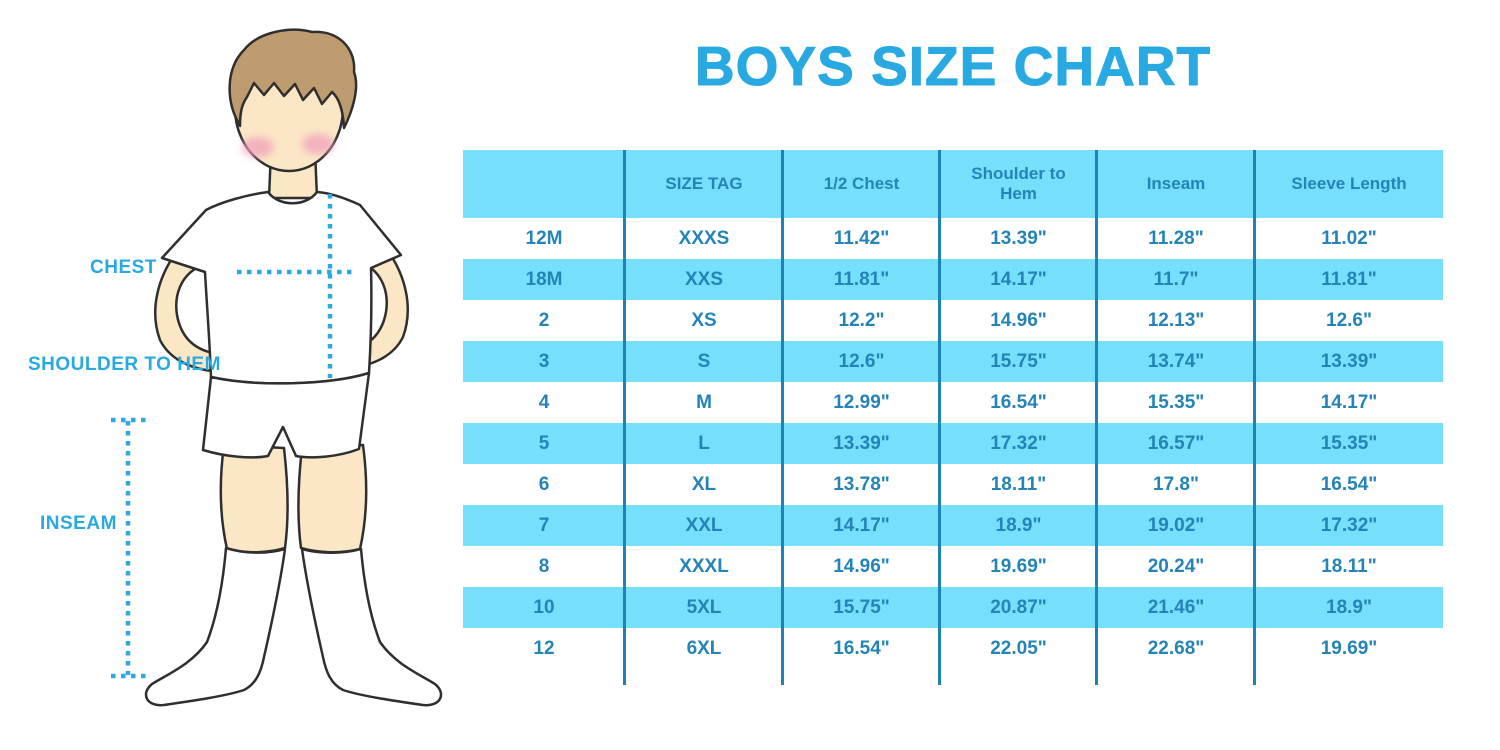 The height and width of the screenshot is (750, 1500). I want to click on size-tag-cell: XXS, so click(704, 279).